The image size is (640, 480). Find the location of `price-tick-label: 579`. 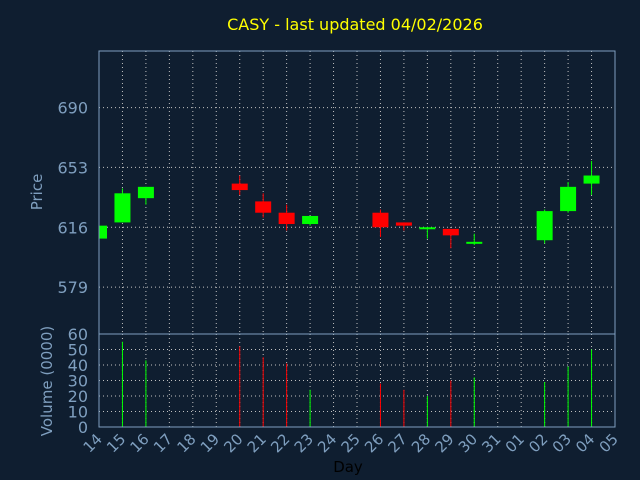

price-tick-label: 579 is located at coordinates (72, 287).